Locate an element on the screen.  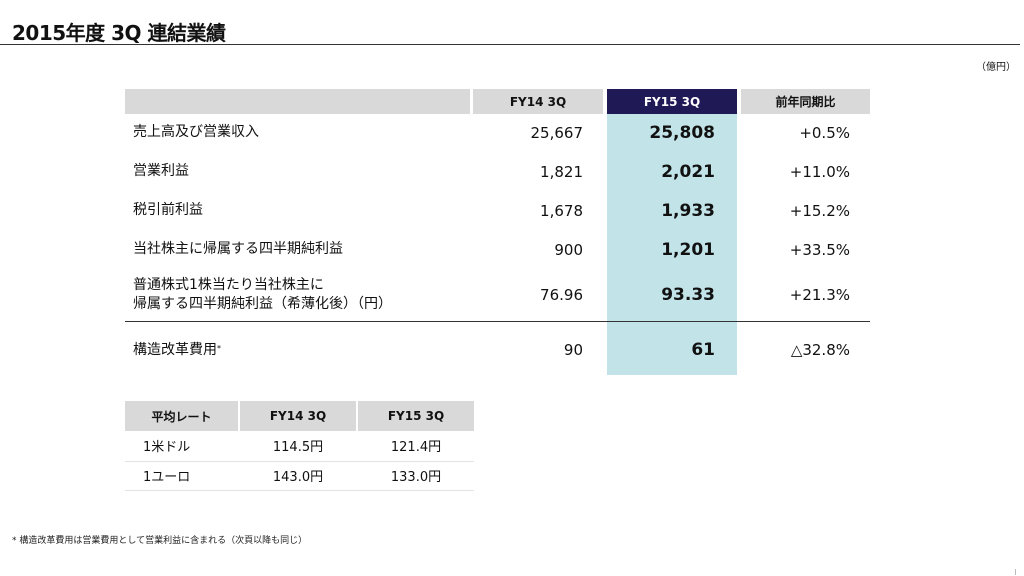
table-row: 税引前利益 1,678 1,933 +15.2% is located at coordinates (497, 210).